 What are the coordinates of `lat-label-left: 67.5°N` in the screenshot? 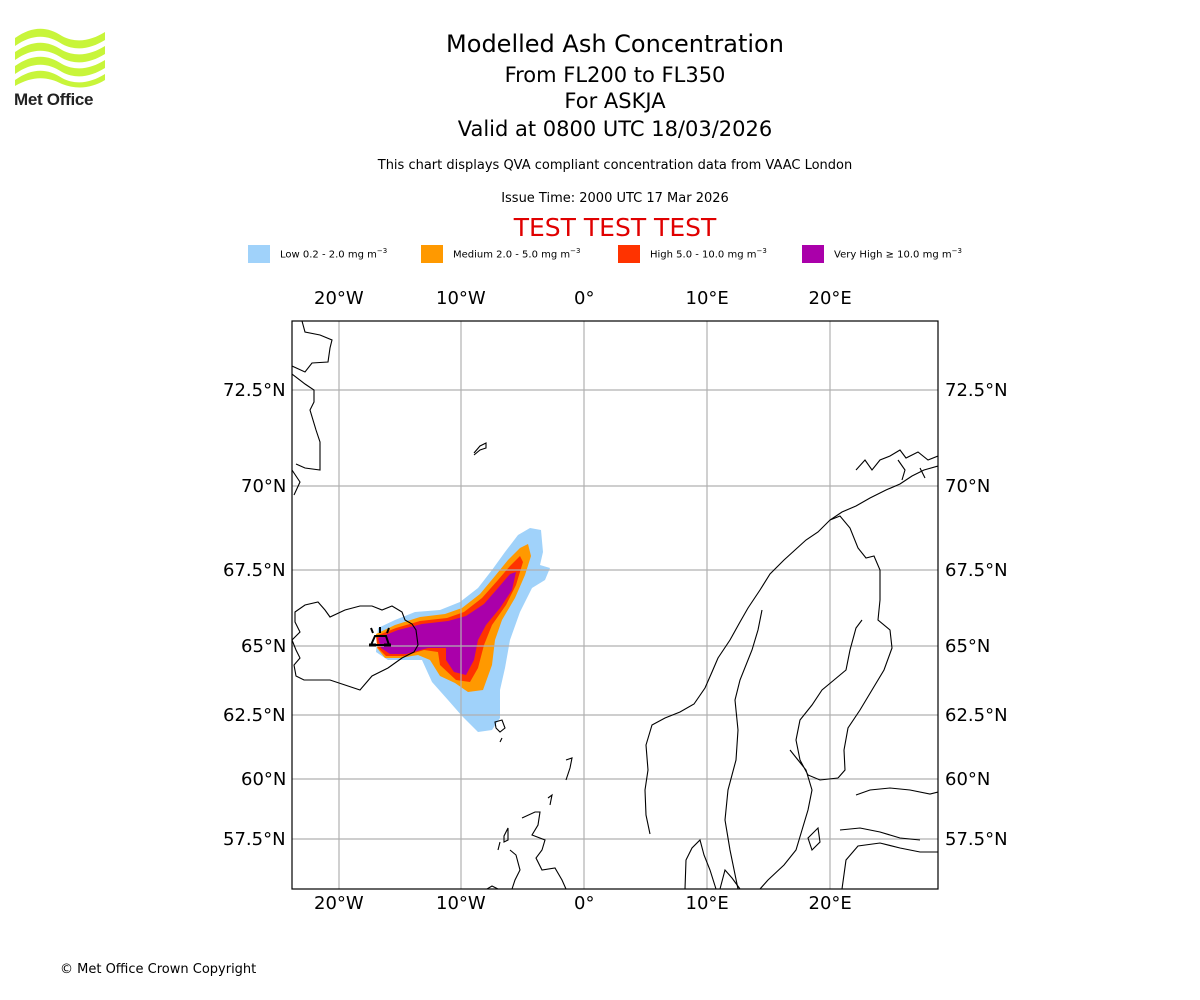 It's located at (254, 570).